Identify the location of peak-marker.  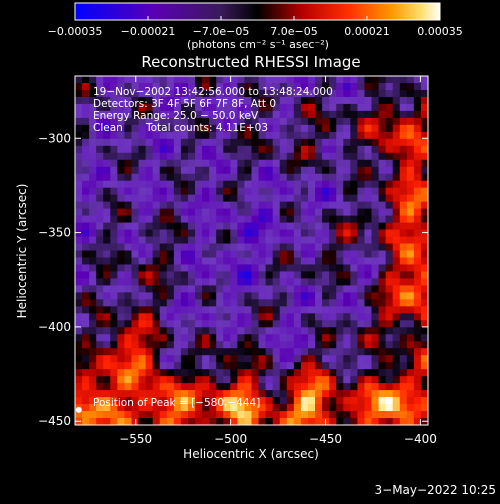
(78, 409).